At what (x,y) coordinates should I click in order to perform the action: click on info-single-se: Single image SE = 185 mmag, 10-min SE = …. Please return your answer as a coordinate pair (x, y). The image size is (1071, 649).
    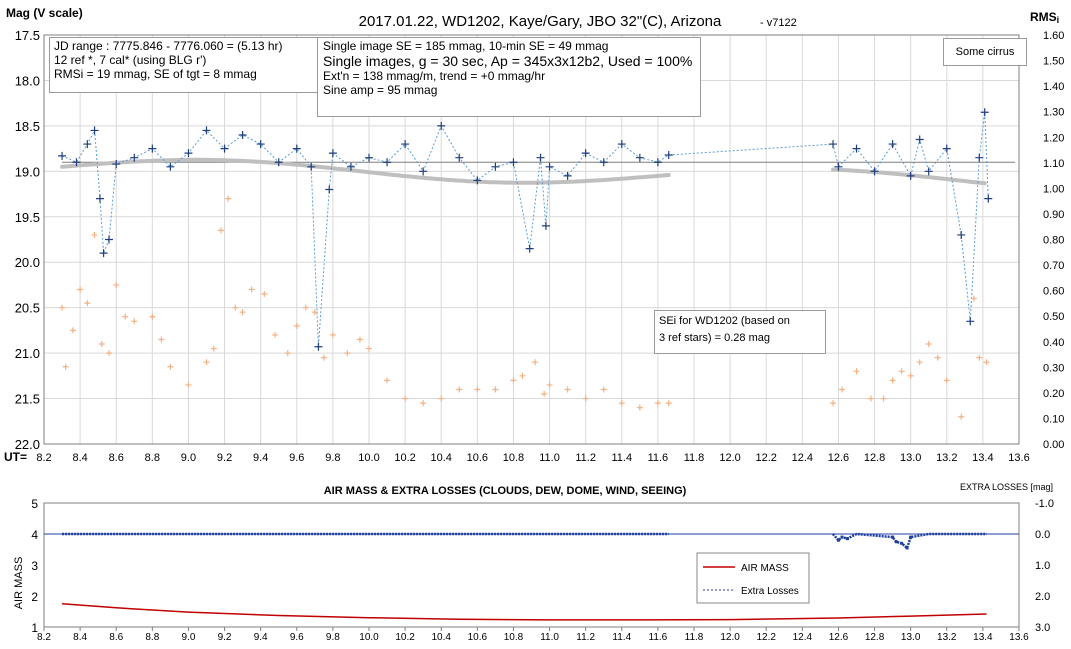
    Looking at the image, I should click on (466, 46).